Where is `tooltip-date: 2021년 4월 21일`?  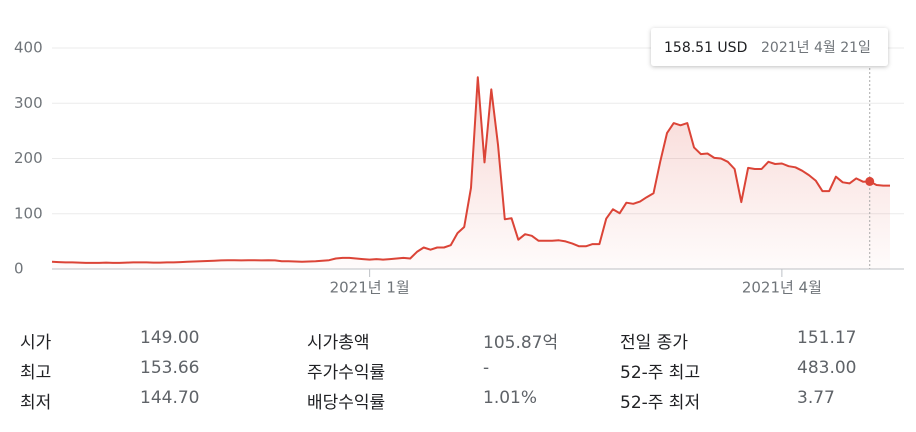
tooltip-date: 2021년 4월 21일 is located at coordinates (816, 48).